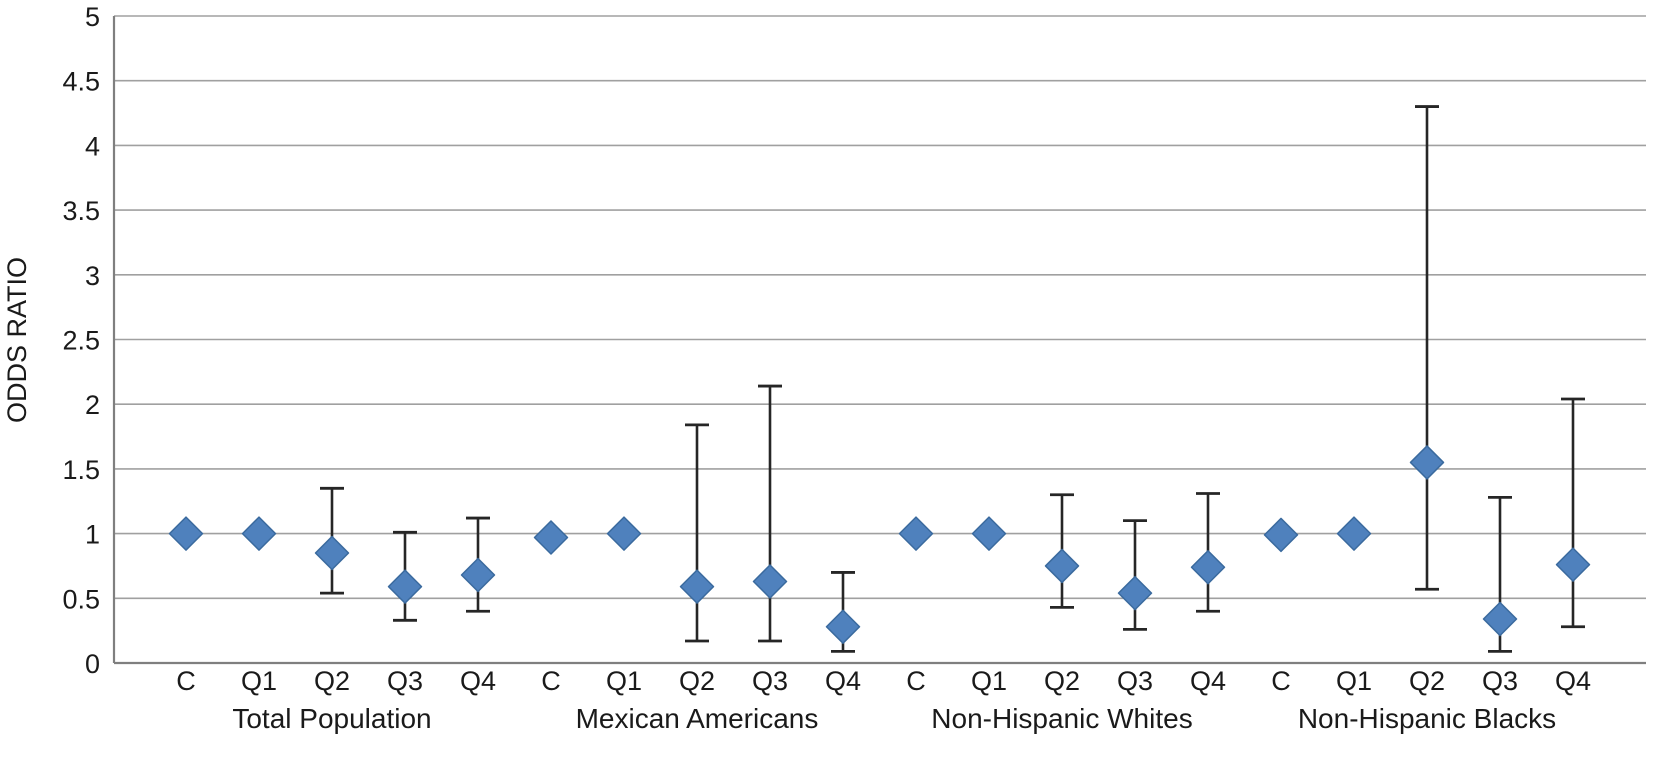  Describe the element at coordinates (81, 470) in the screenshot. I see `y-tick-label: 1.5` at that location.